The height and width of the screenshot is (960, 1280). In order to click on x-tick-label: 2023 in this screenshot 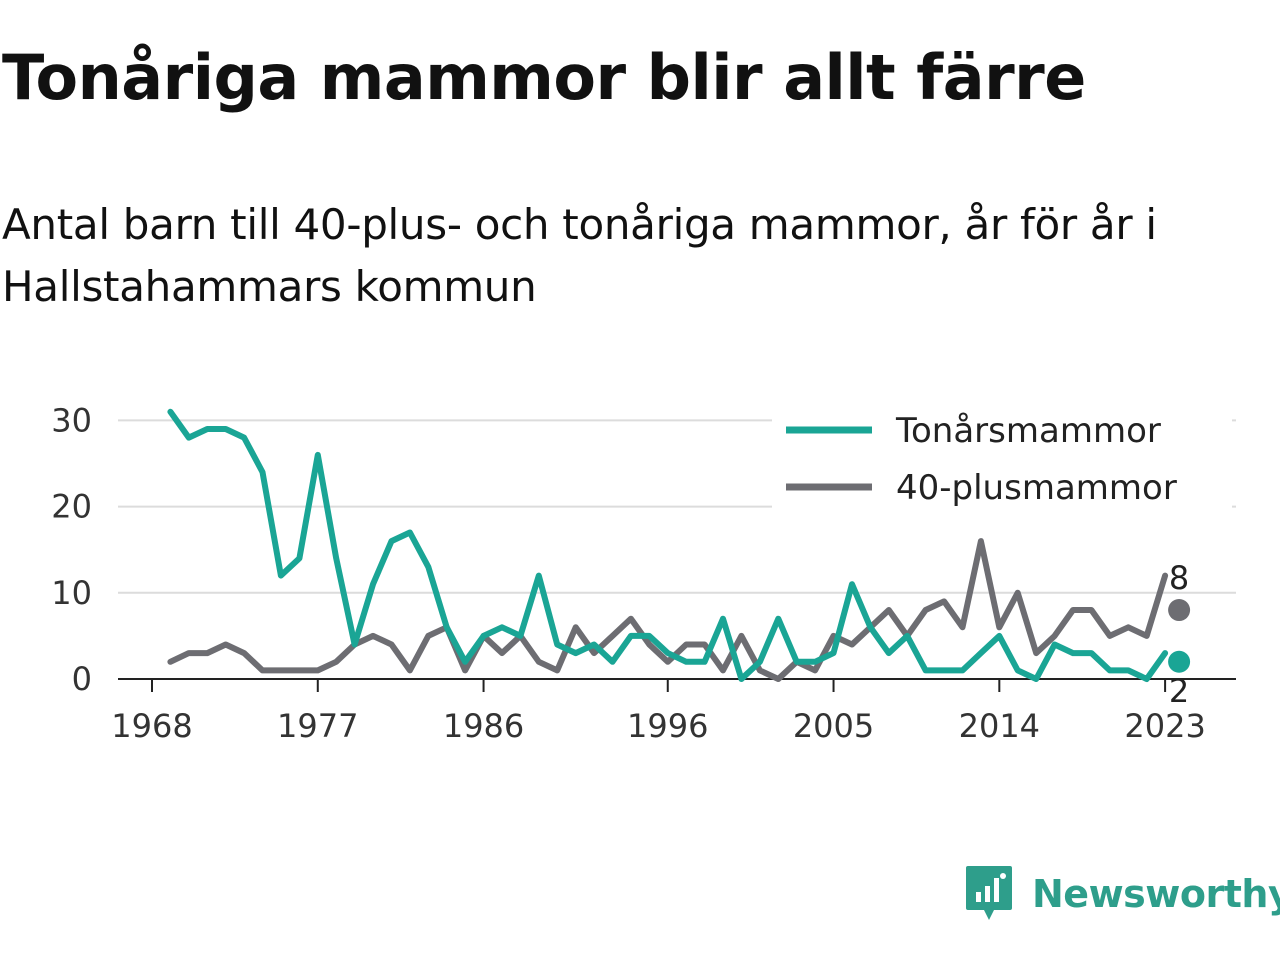, I will do `click(1164, 726)`.